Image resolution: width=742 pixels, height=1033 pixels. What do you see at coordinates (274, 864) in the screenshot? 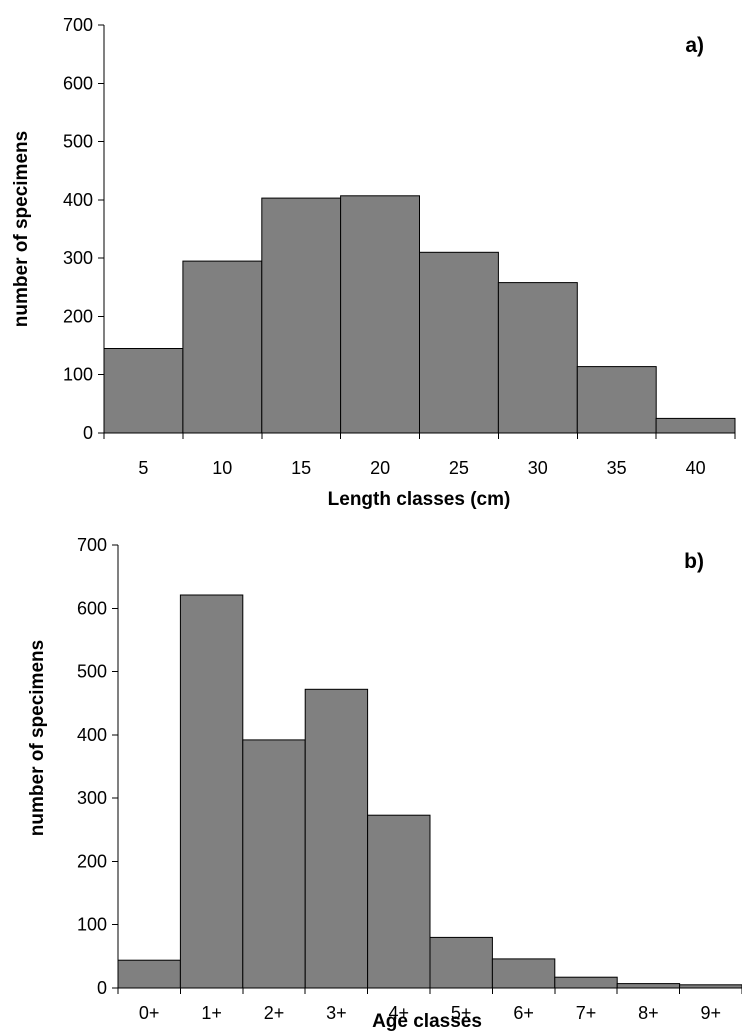
I see `bar-2+` at bounding box center [274, 864].